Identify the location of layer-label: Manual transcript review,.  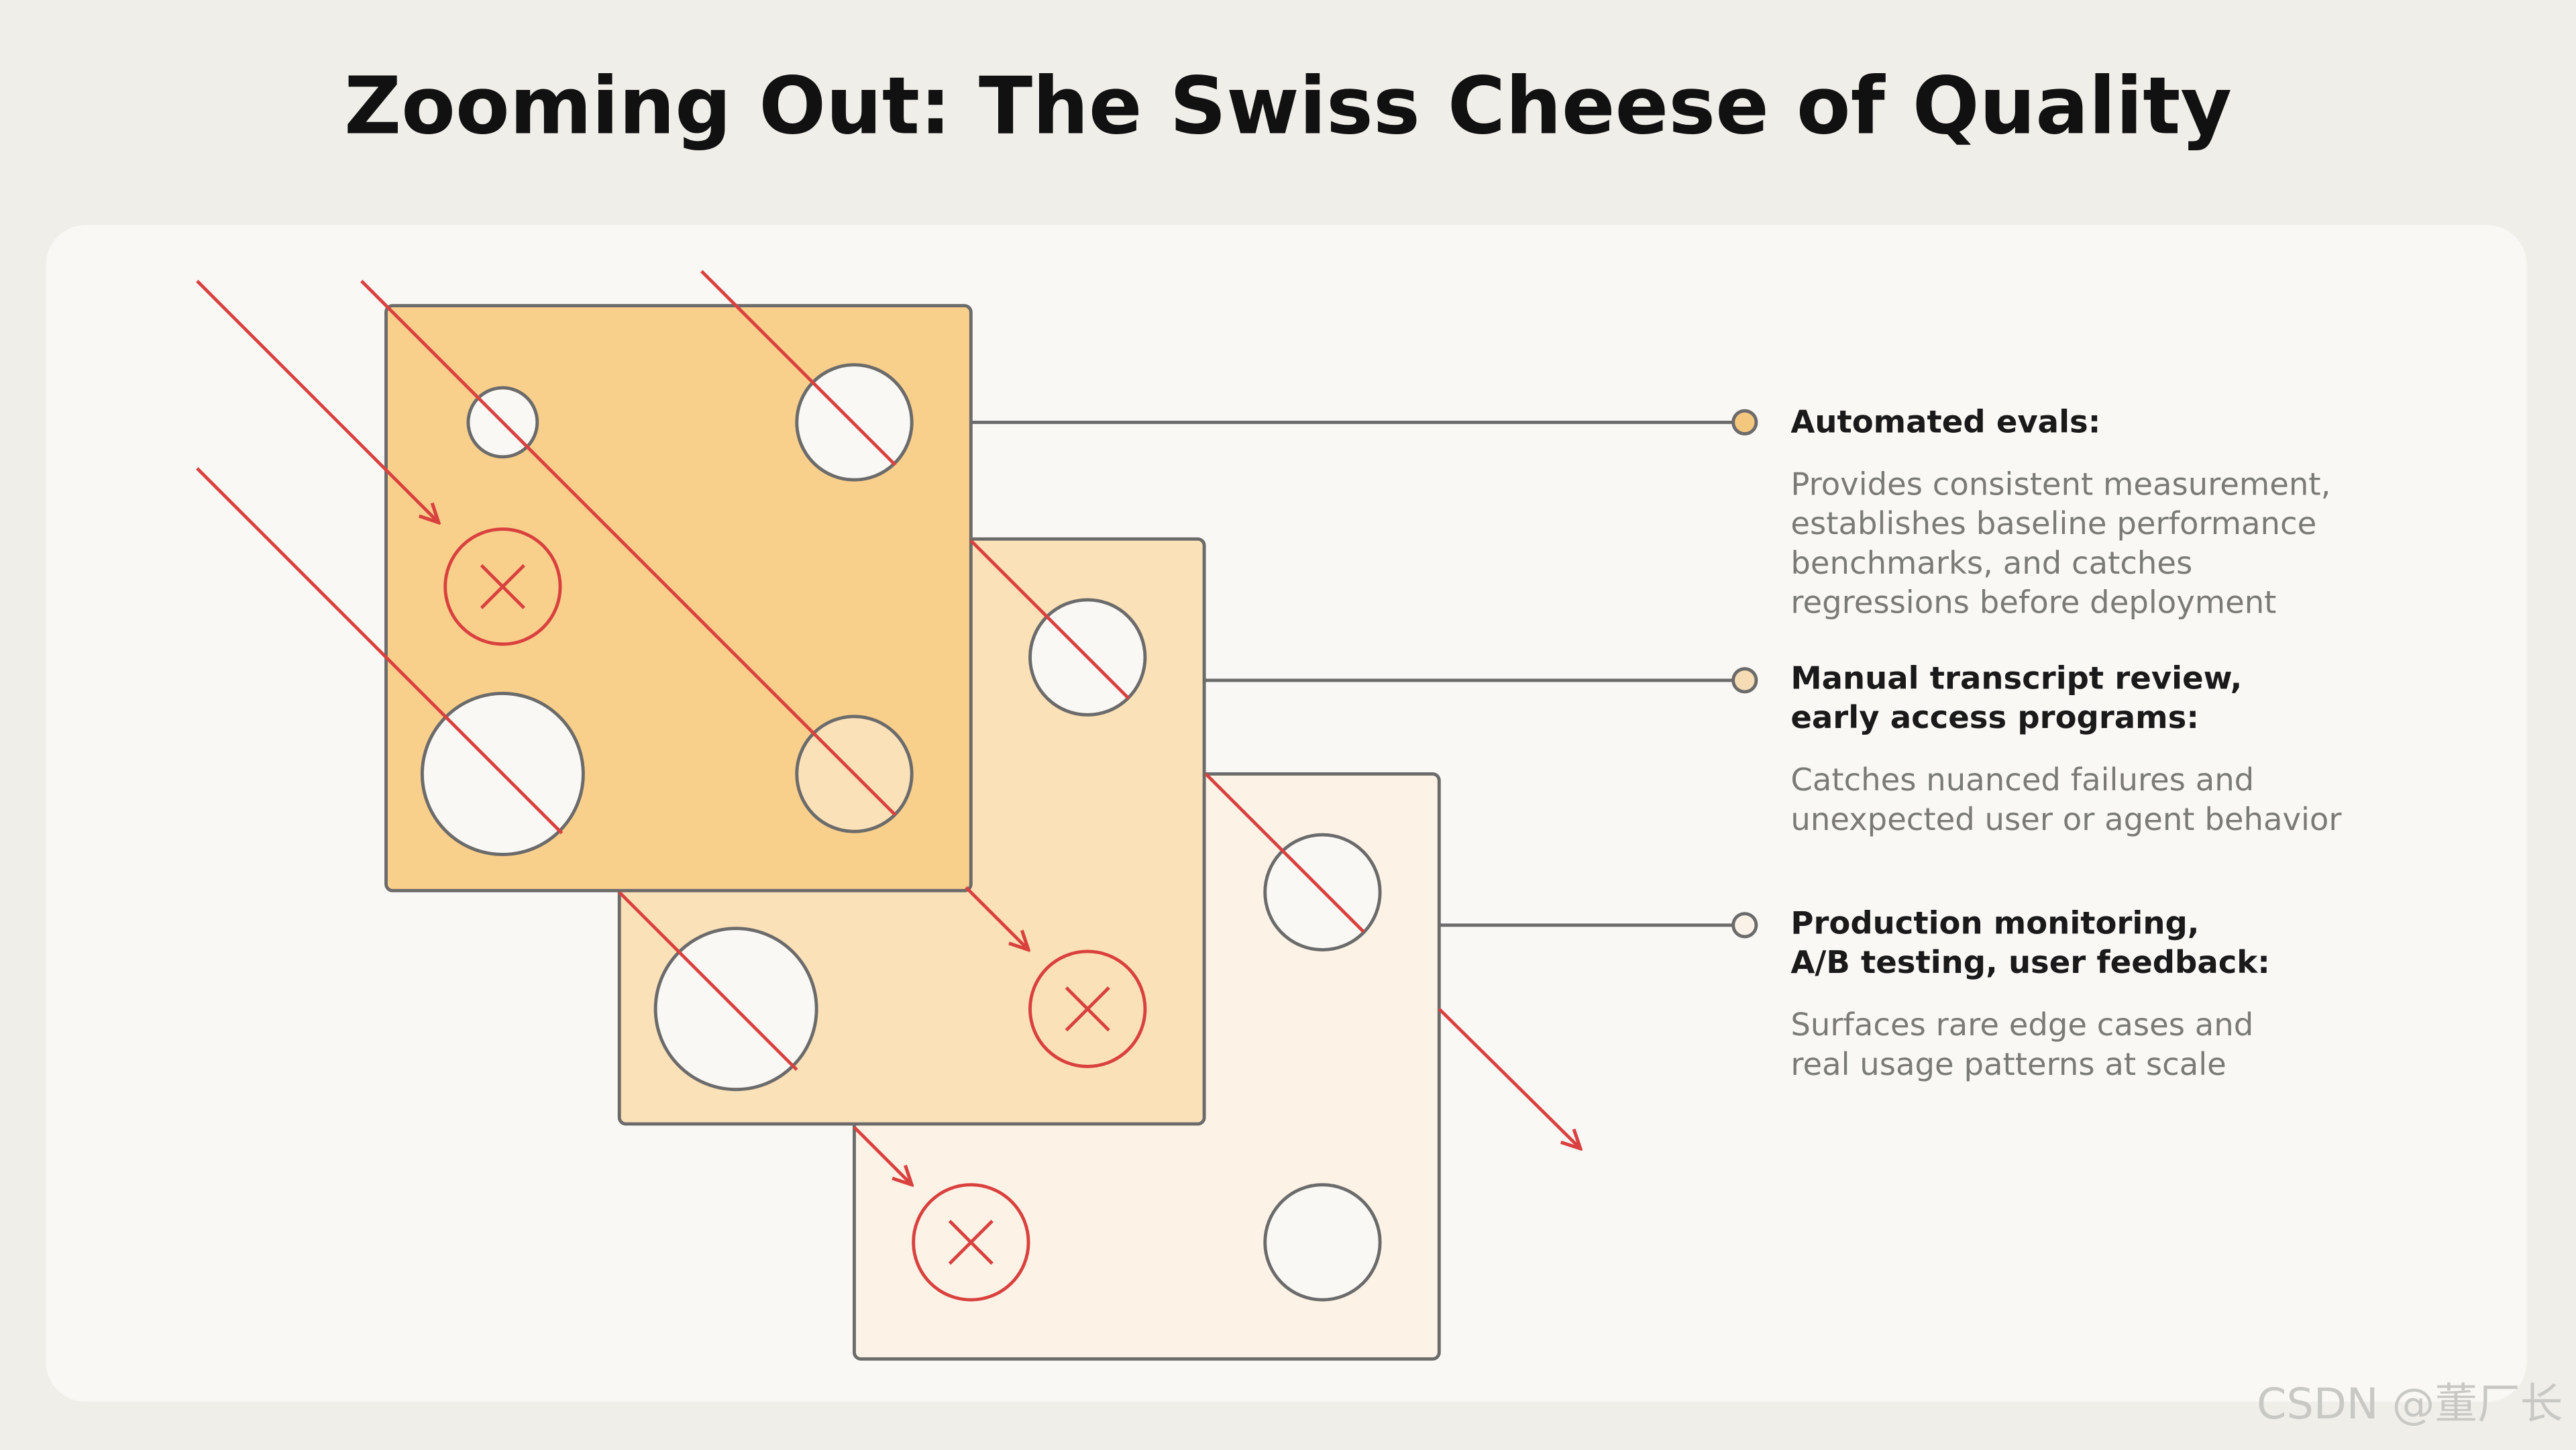
(2016, 678).